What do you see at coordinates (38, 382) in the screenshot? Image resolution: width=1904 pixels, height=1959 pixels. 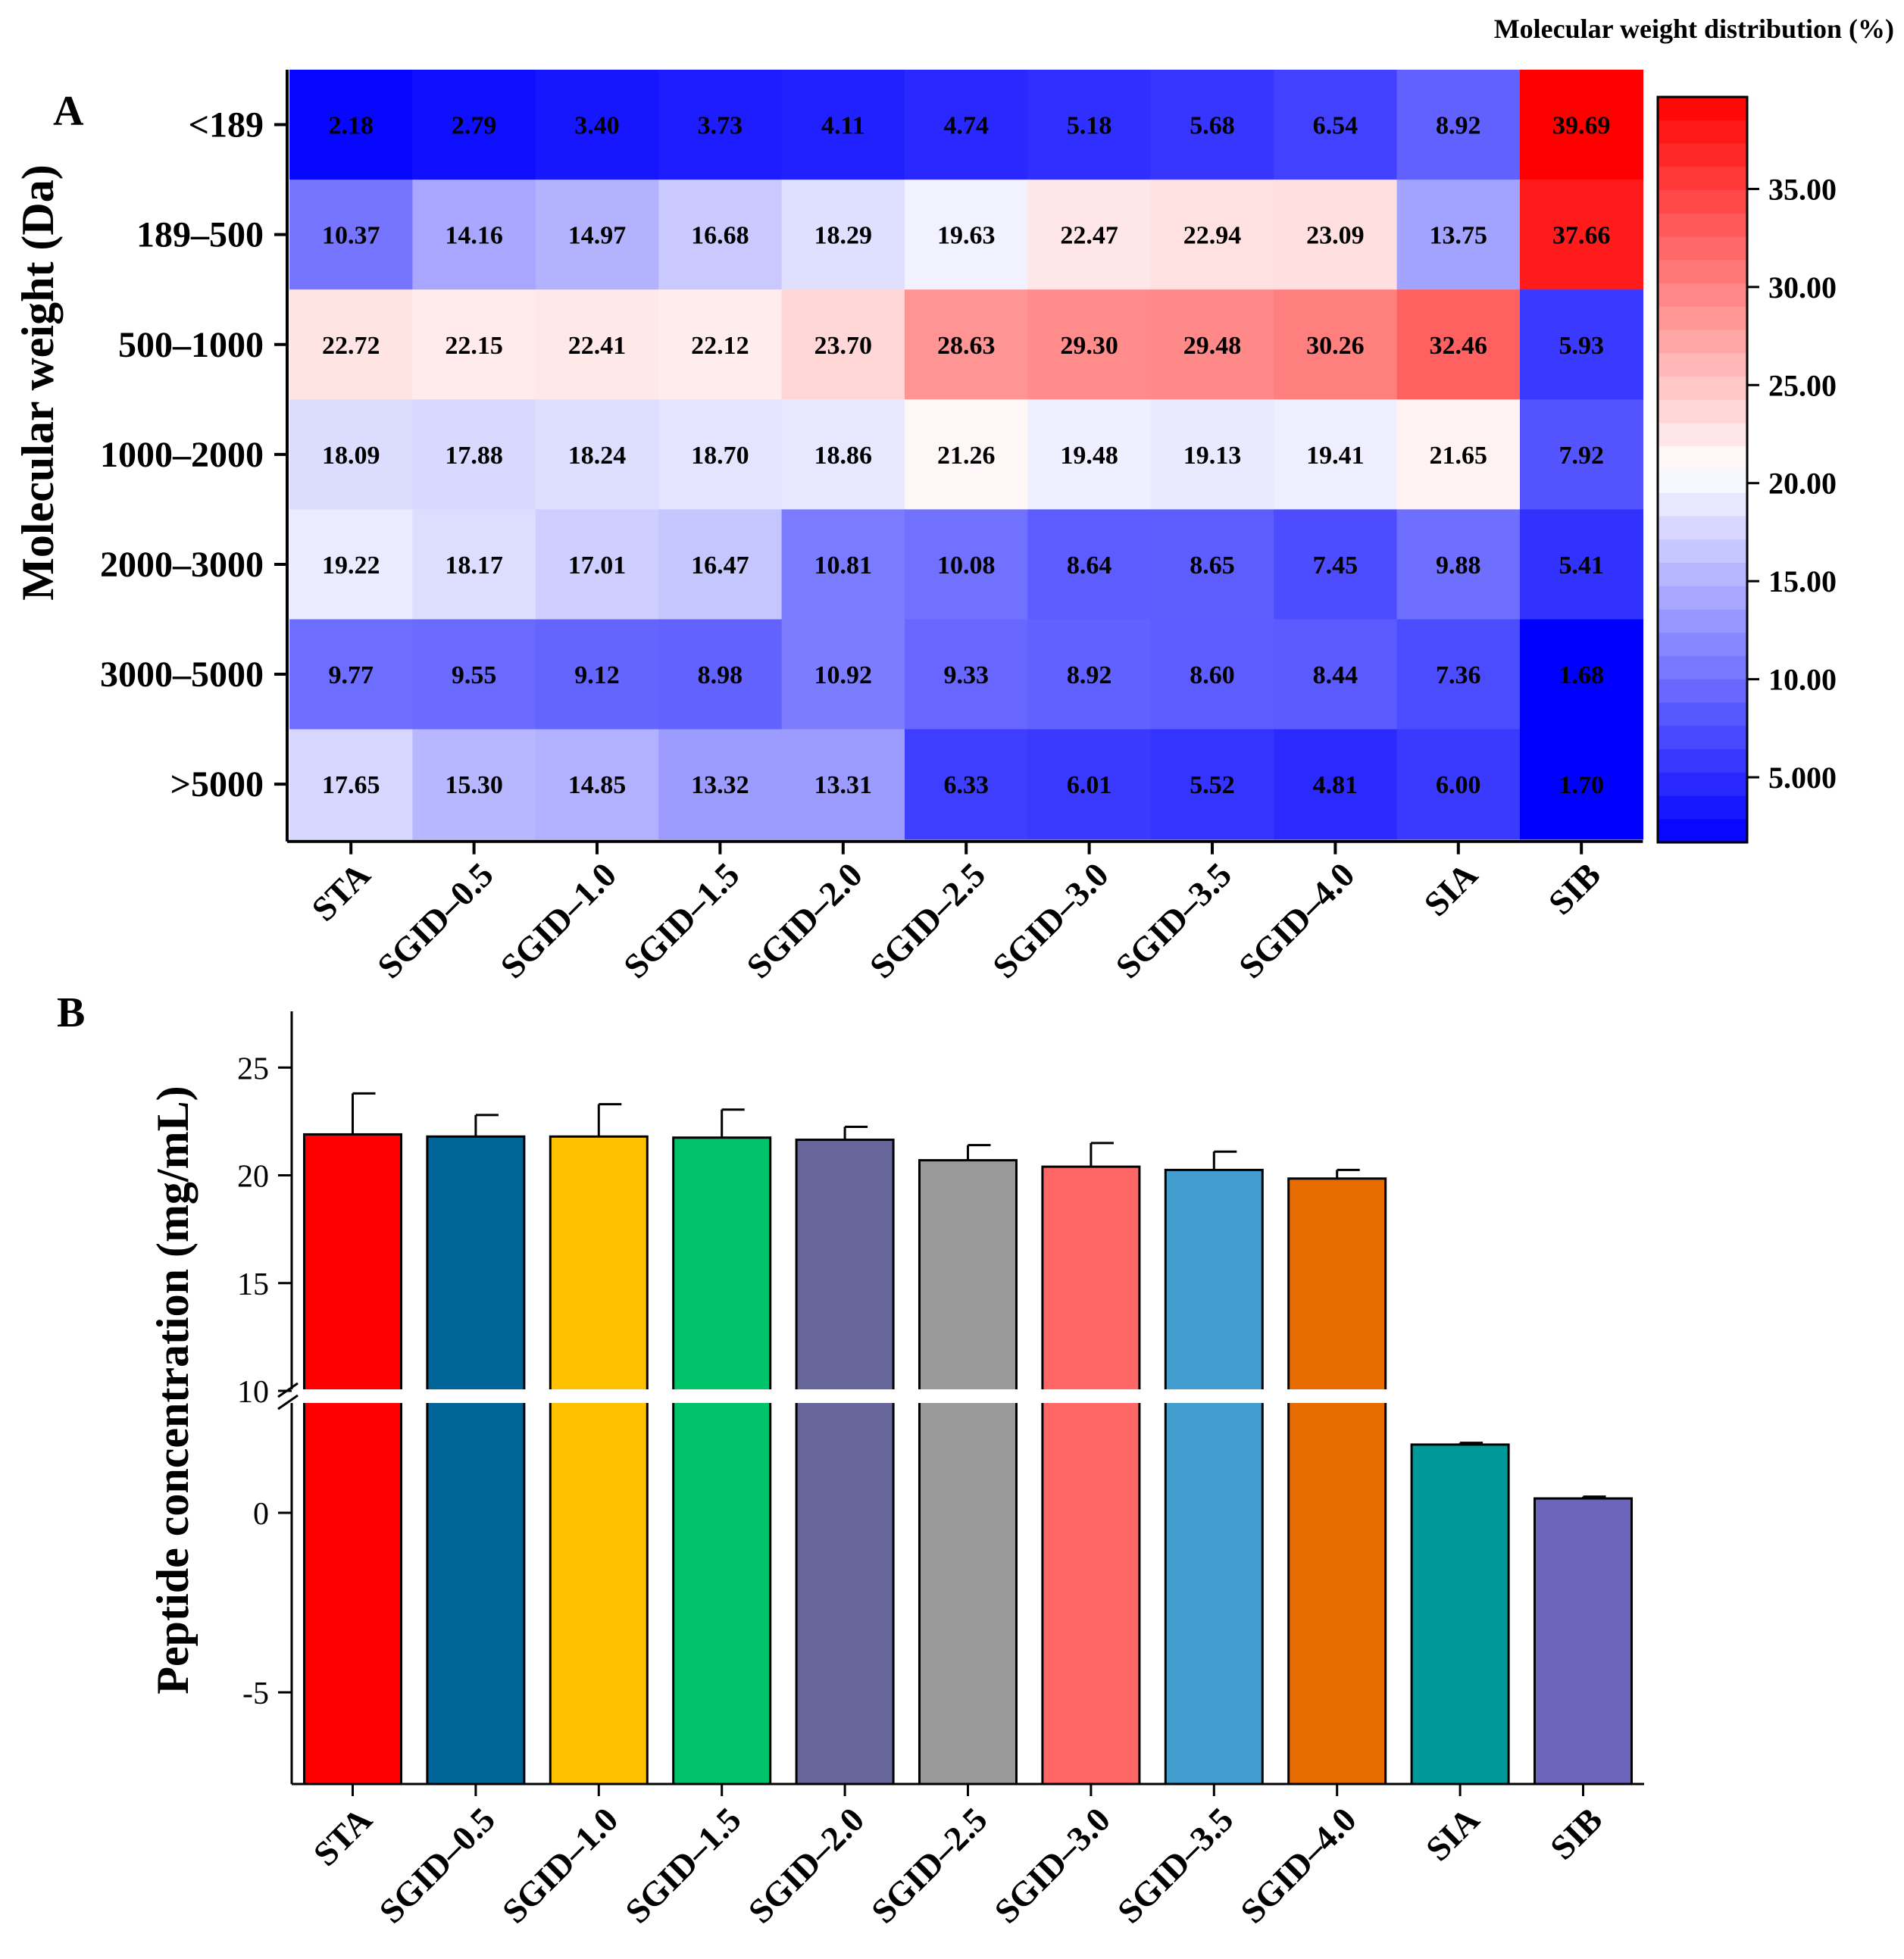 I see `heatmap-y-axis-label: Molecular weight (Da)` at bounding box center [38, 382].